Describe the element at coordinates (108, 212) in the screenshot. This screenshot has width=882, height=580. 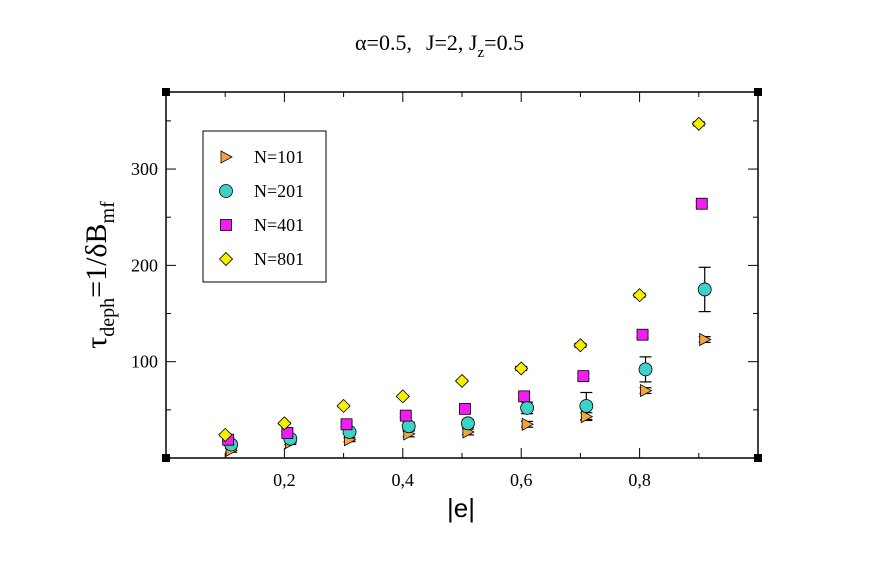
I see `y-label-mid-sub: mf` at that location.